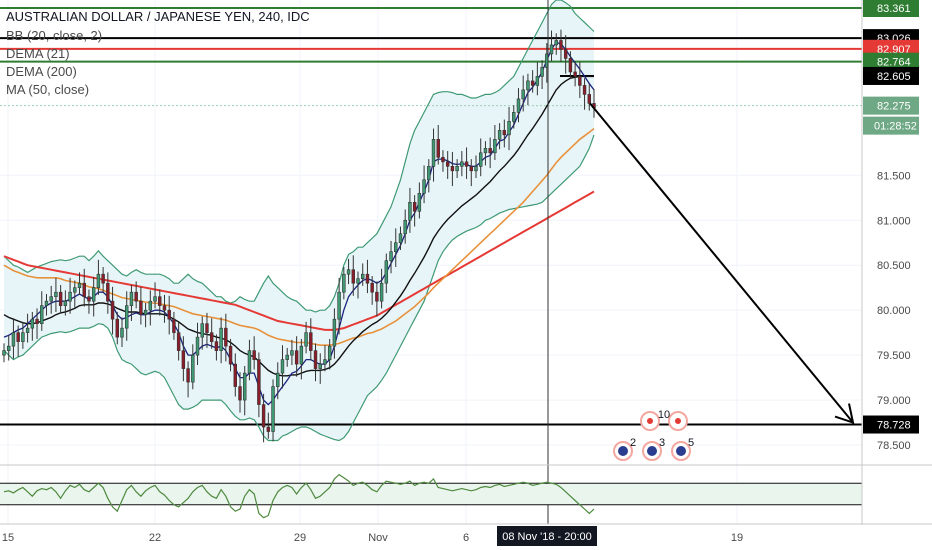  I want to click on legend-bb: BB (20, close, 2), so click(54, 35).